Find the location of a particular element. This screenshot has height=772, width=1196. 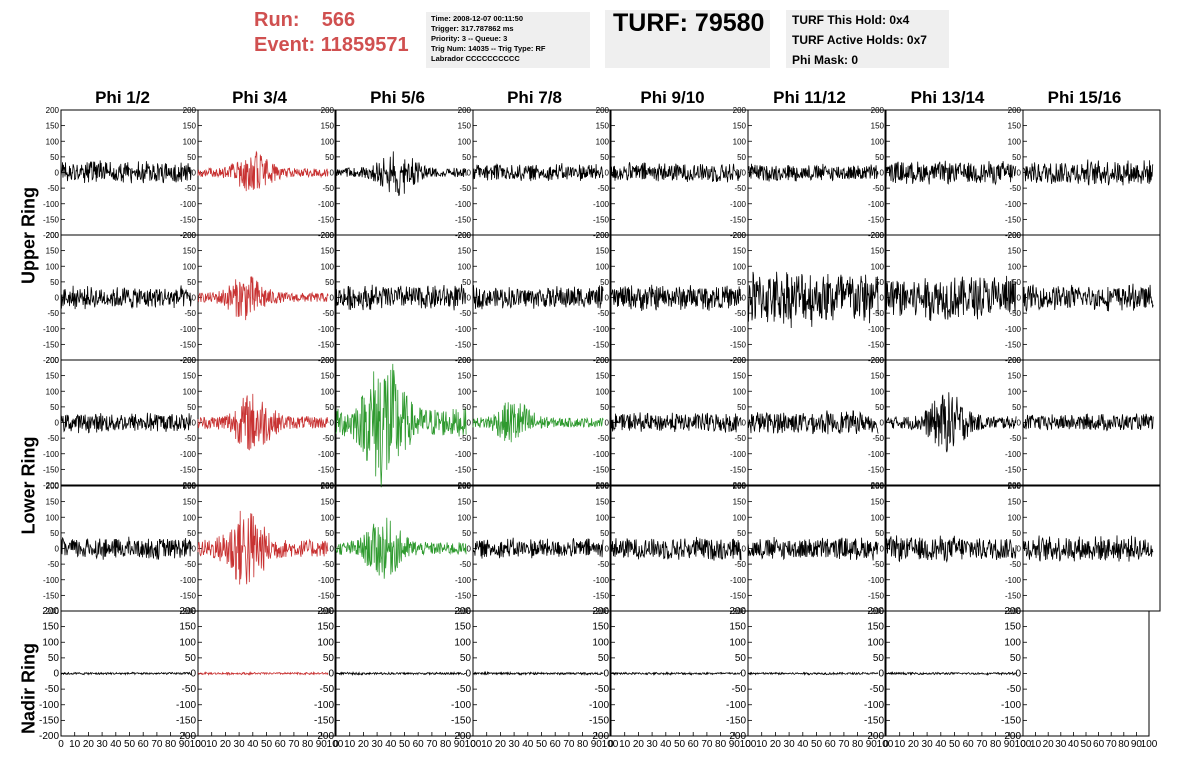

run-row: Run: 566 is located at coordinates (331, 20).